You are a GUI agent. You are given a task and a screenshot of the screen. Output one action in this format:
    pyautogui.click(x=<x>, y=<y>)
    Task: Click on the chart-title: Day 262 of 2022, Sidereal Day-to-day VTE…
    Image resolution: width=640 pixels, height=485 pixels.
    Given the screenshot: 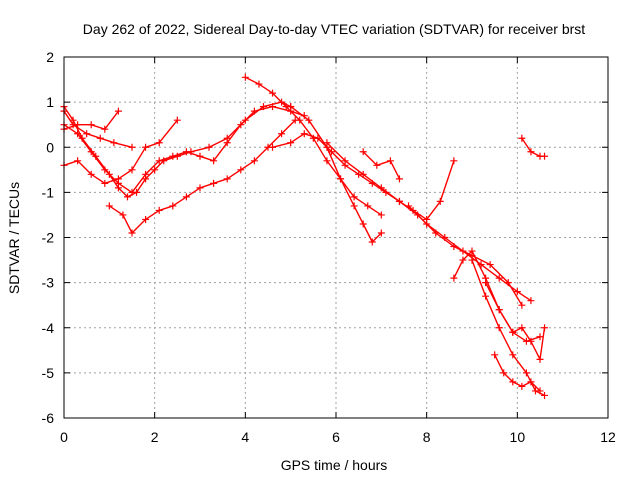 What is the action you would take?
    pyautogui.click(x=334, y=29)
    